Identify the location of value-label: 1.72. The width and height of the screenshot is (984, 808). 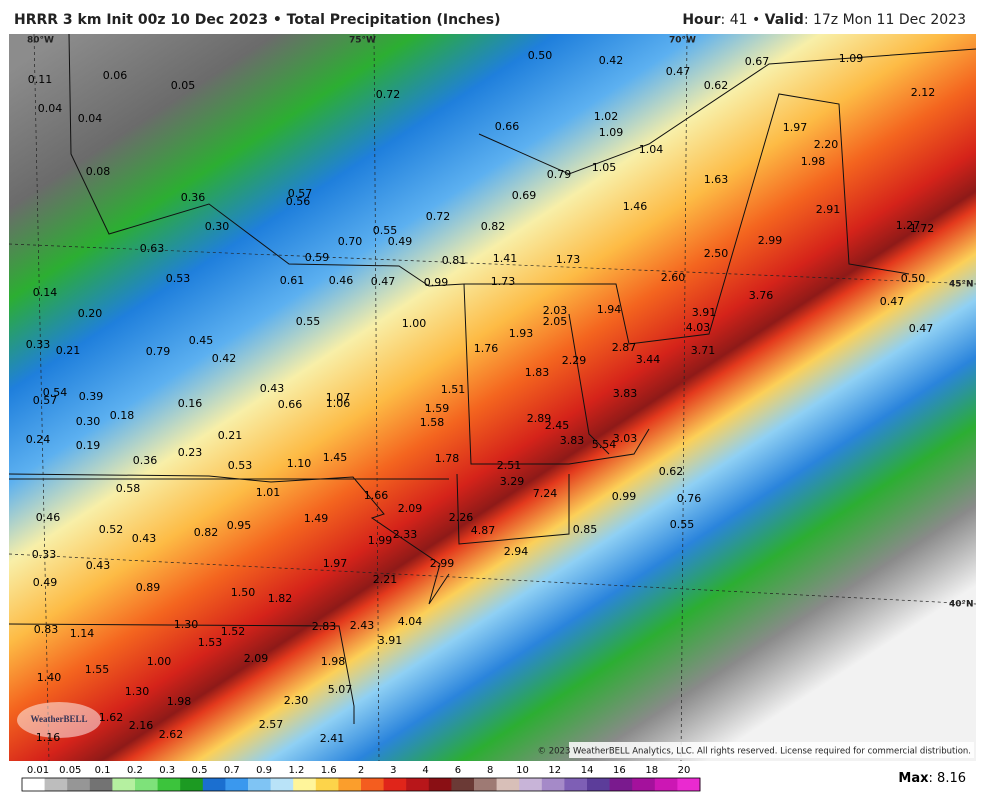
(922, 228).